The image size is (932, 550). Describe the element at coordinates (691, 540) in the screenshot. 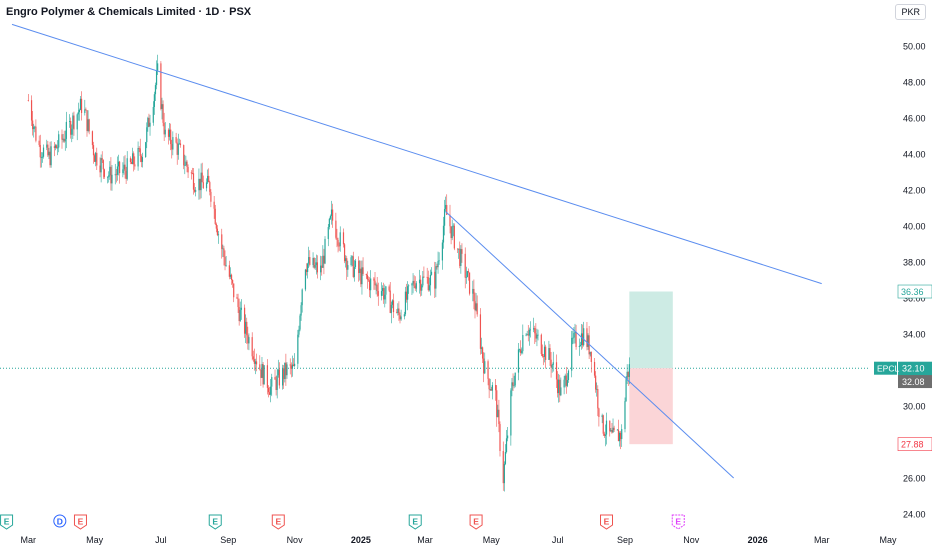

I see `x-tick-label: Nov` at that location.